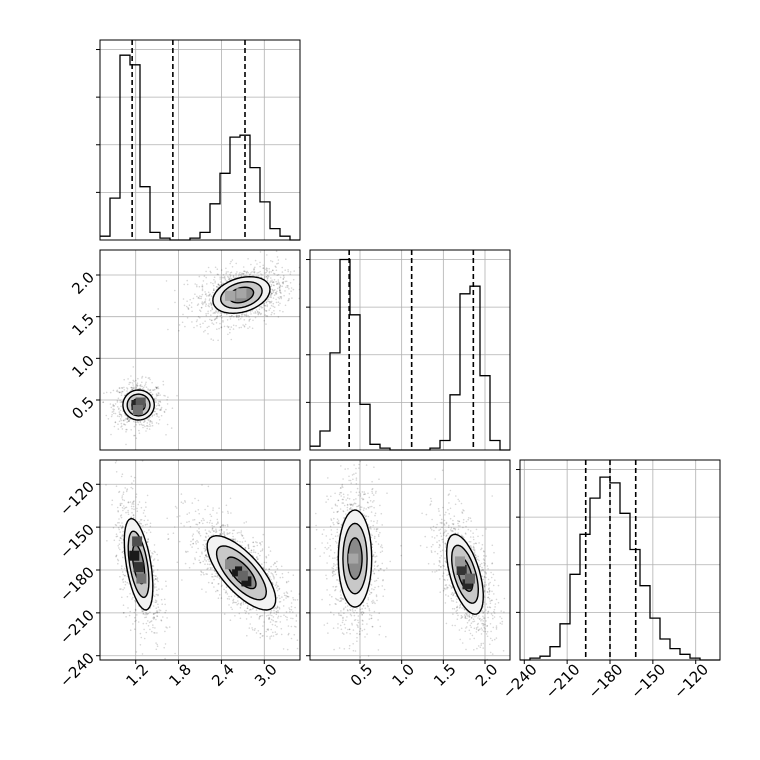 This screenshot has width=760, height=760. I want to click on gridlines, so click(200, 560).